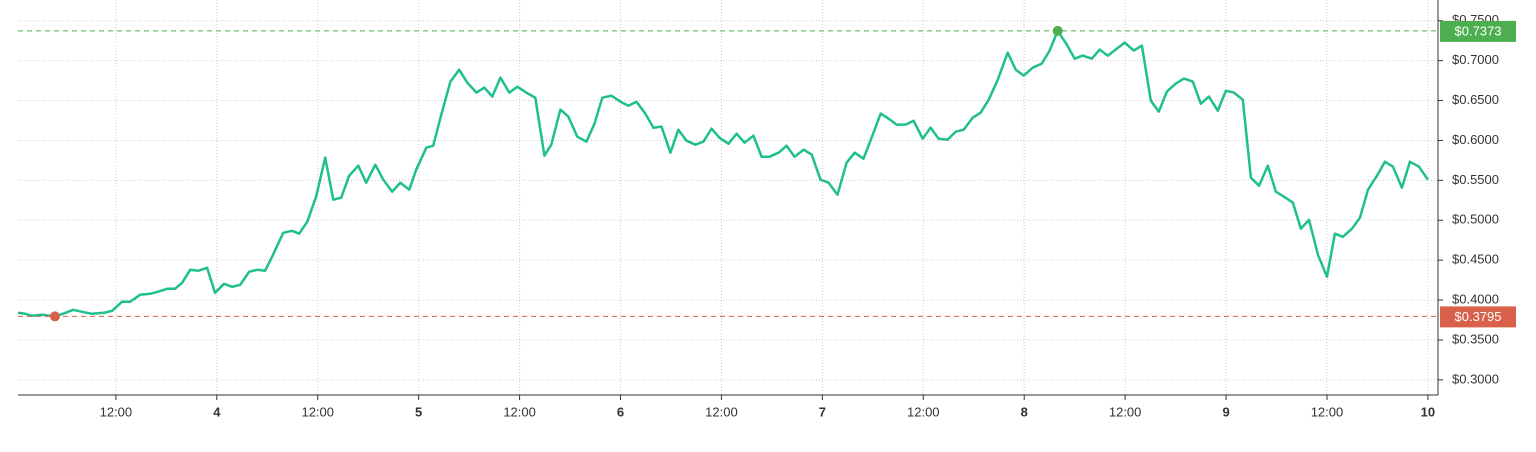 The width and height of the screenshot is (1536, 452). Describe the element at coordinates (418, 411) in the screenshot. I see `x-tick-label: 5` at that location.